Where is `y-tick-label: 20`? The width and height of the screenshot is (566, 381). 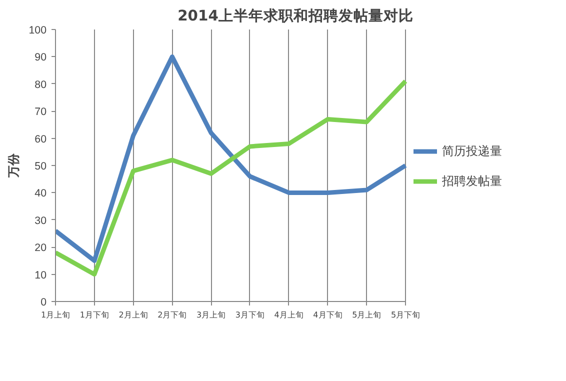 y-tick-label: 20 is located at coordinates (40, 248).